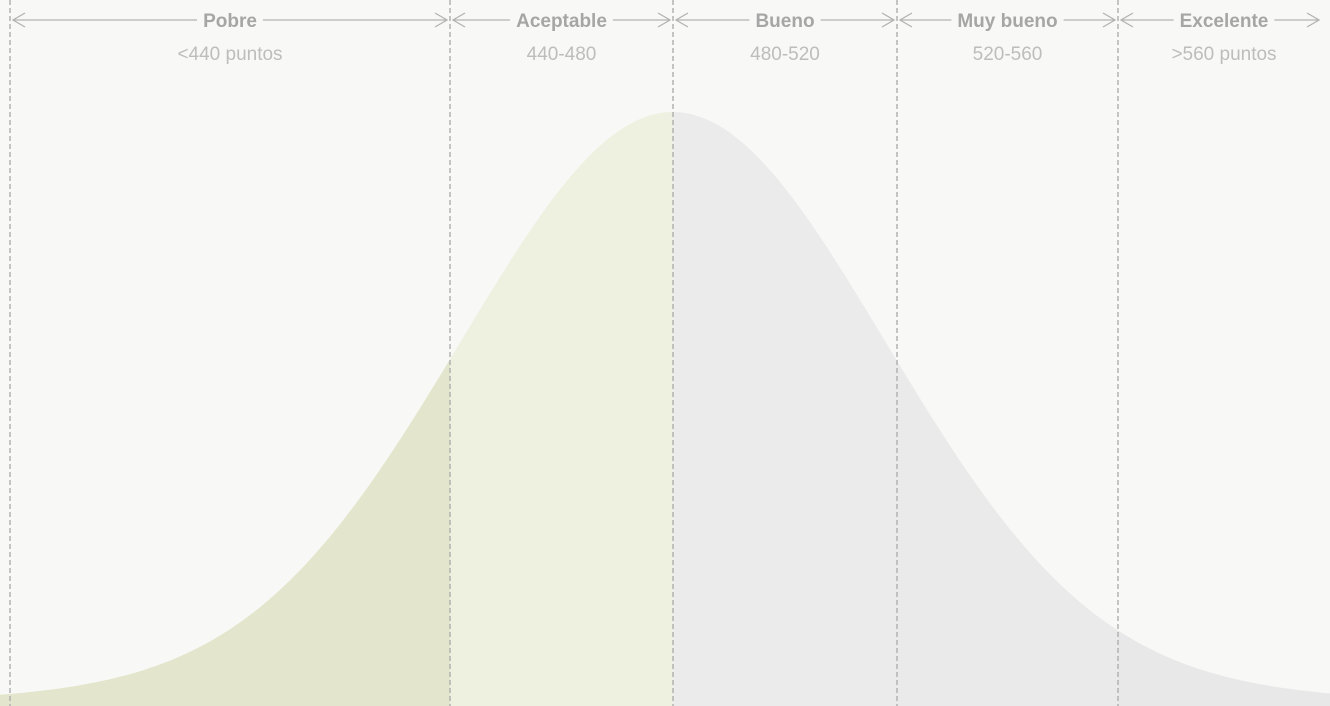  I want to click on band-label: Pobre, so click(230, 21).